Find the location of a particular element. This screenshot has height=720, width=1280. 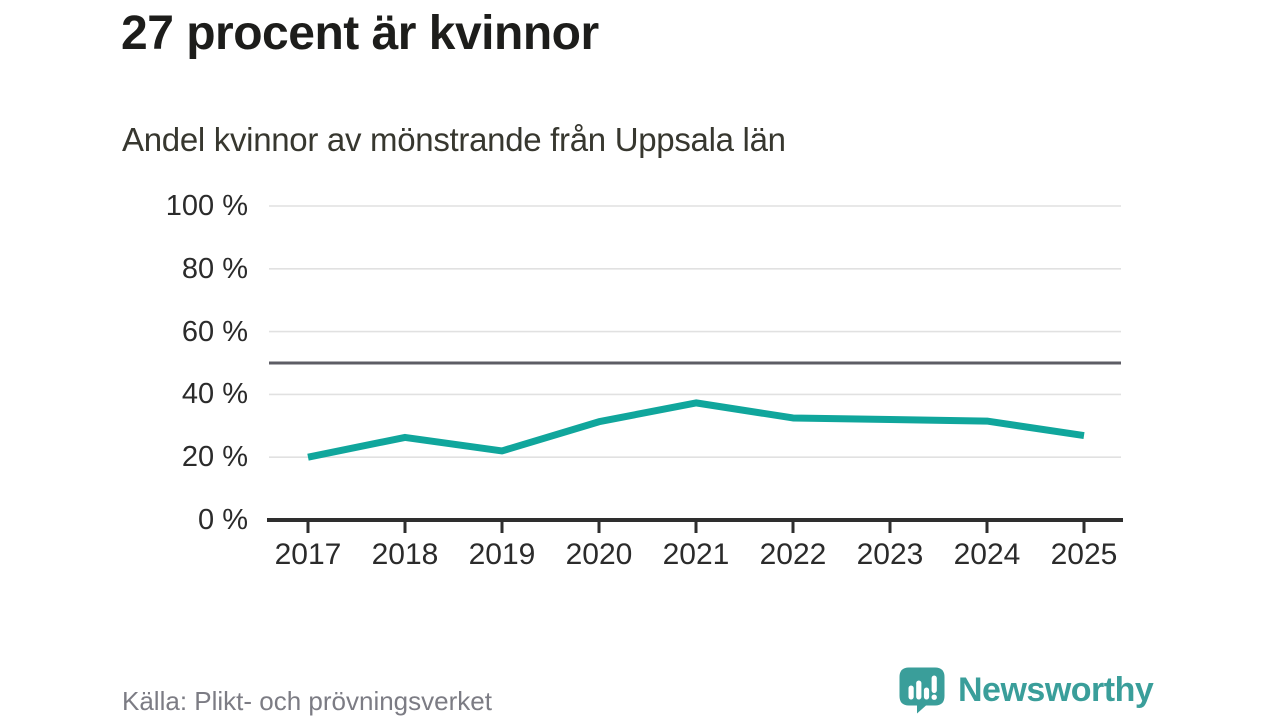

x-axis-label: 2020 is located at coordinates (599, 554).